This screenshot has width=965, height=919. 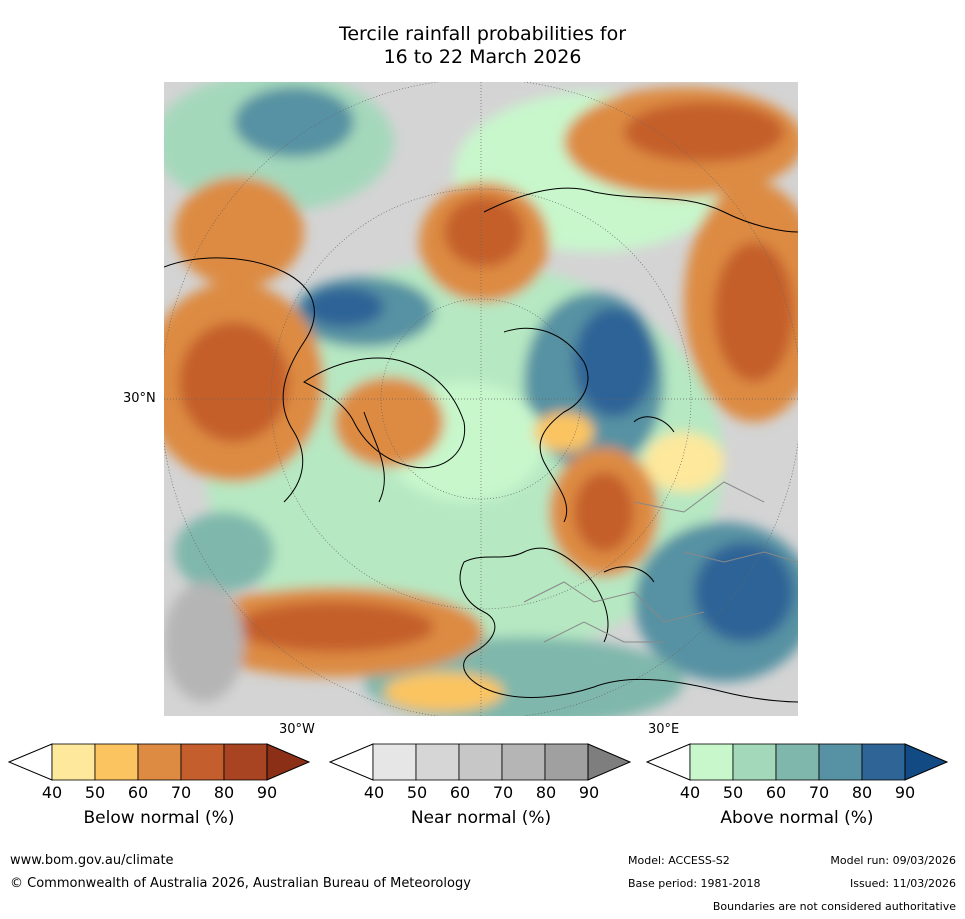 I want to click on colorbar-above-tick: 90, so click(x=905, y=792).